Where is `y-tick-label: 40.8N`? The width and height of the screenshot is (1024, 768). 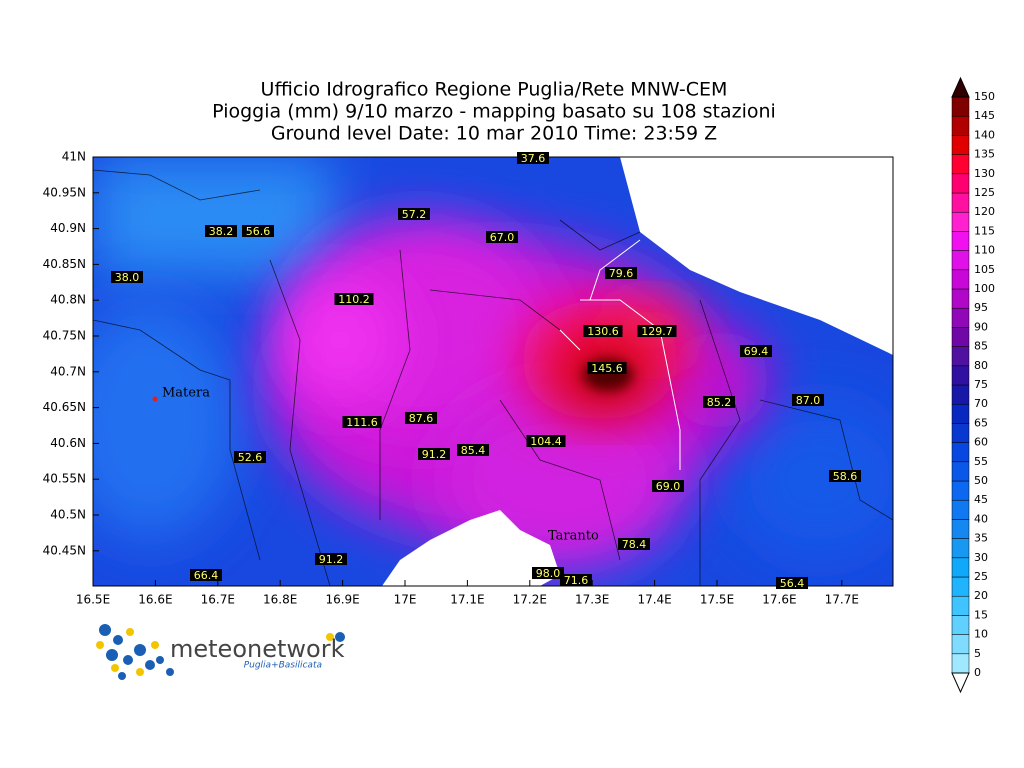
y-tick-label: 40.8N is located at coordinates (68, 300).